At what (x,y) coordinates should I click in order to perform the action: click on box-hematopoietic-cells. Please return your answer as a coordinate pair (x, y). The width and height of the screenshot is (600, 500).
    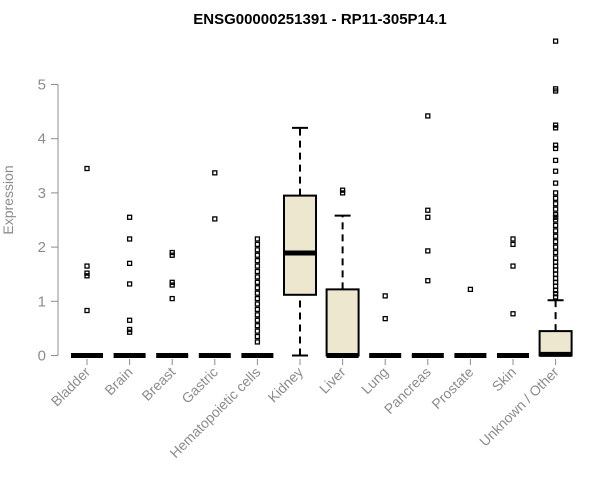
    Looking at the image, I should click on (257, 297).